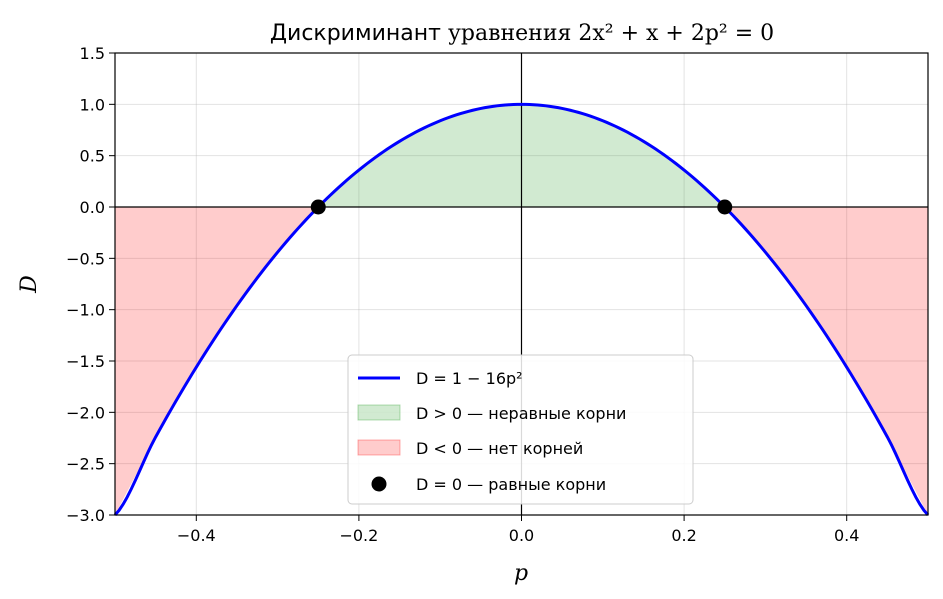  Describe the element at coordinates (521, 535) in the screenshot. I see `x-tick-label: 0.0` at that location.